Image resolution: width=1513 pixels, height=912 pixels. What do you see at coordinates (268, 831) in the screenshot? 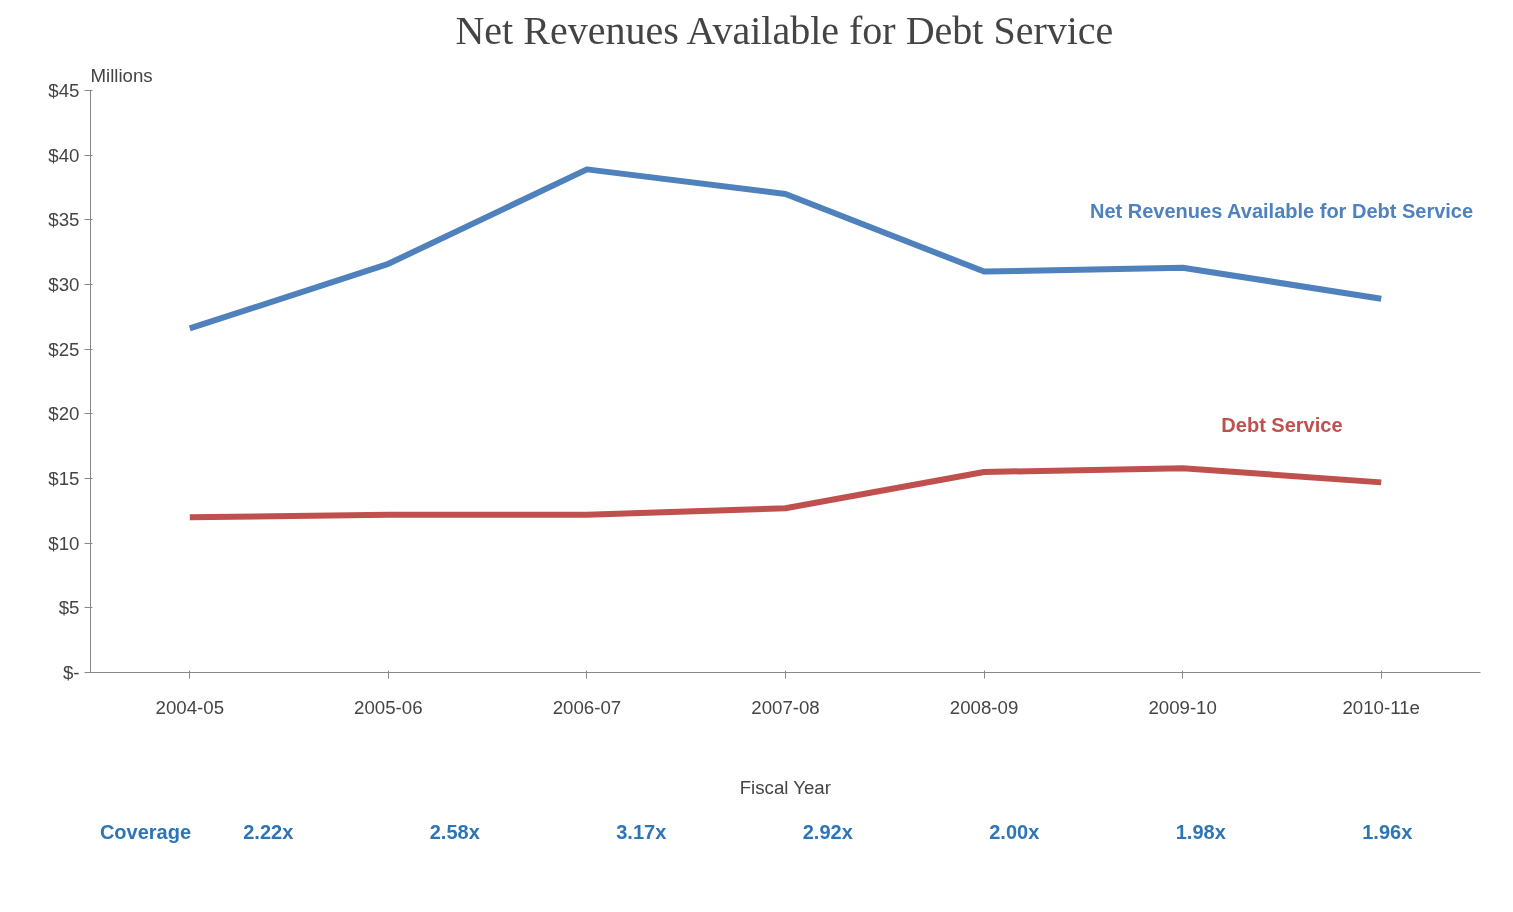
I see `text: 2.22x` at bounding box center [268, 831].